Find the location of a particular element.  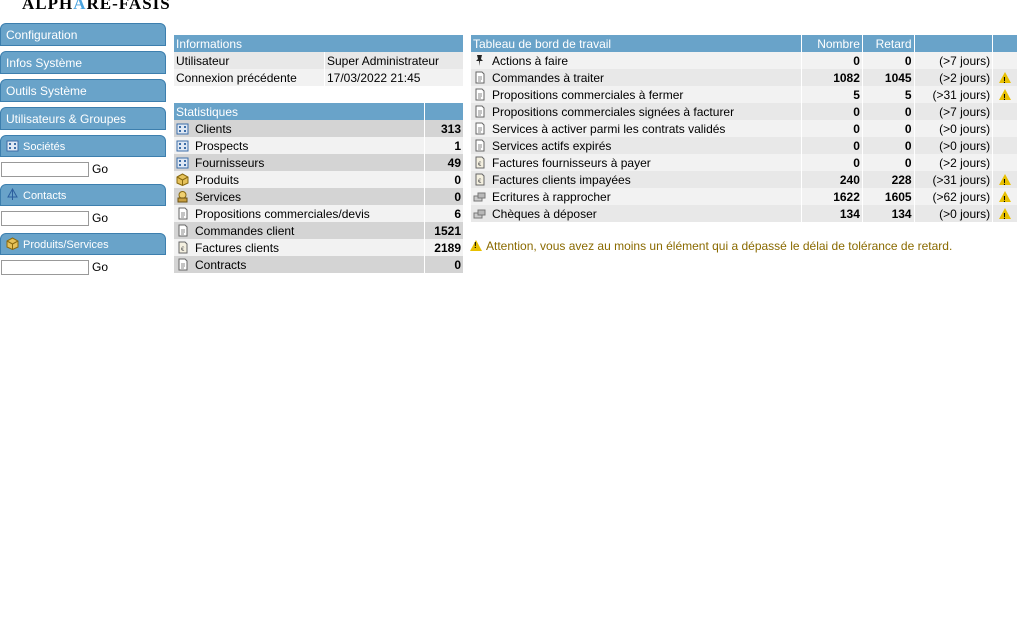

stat-label-cell: Fournisseurs is located at coordinates (299, 162).